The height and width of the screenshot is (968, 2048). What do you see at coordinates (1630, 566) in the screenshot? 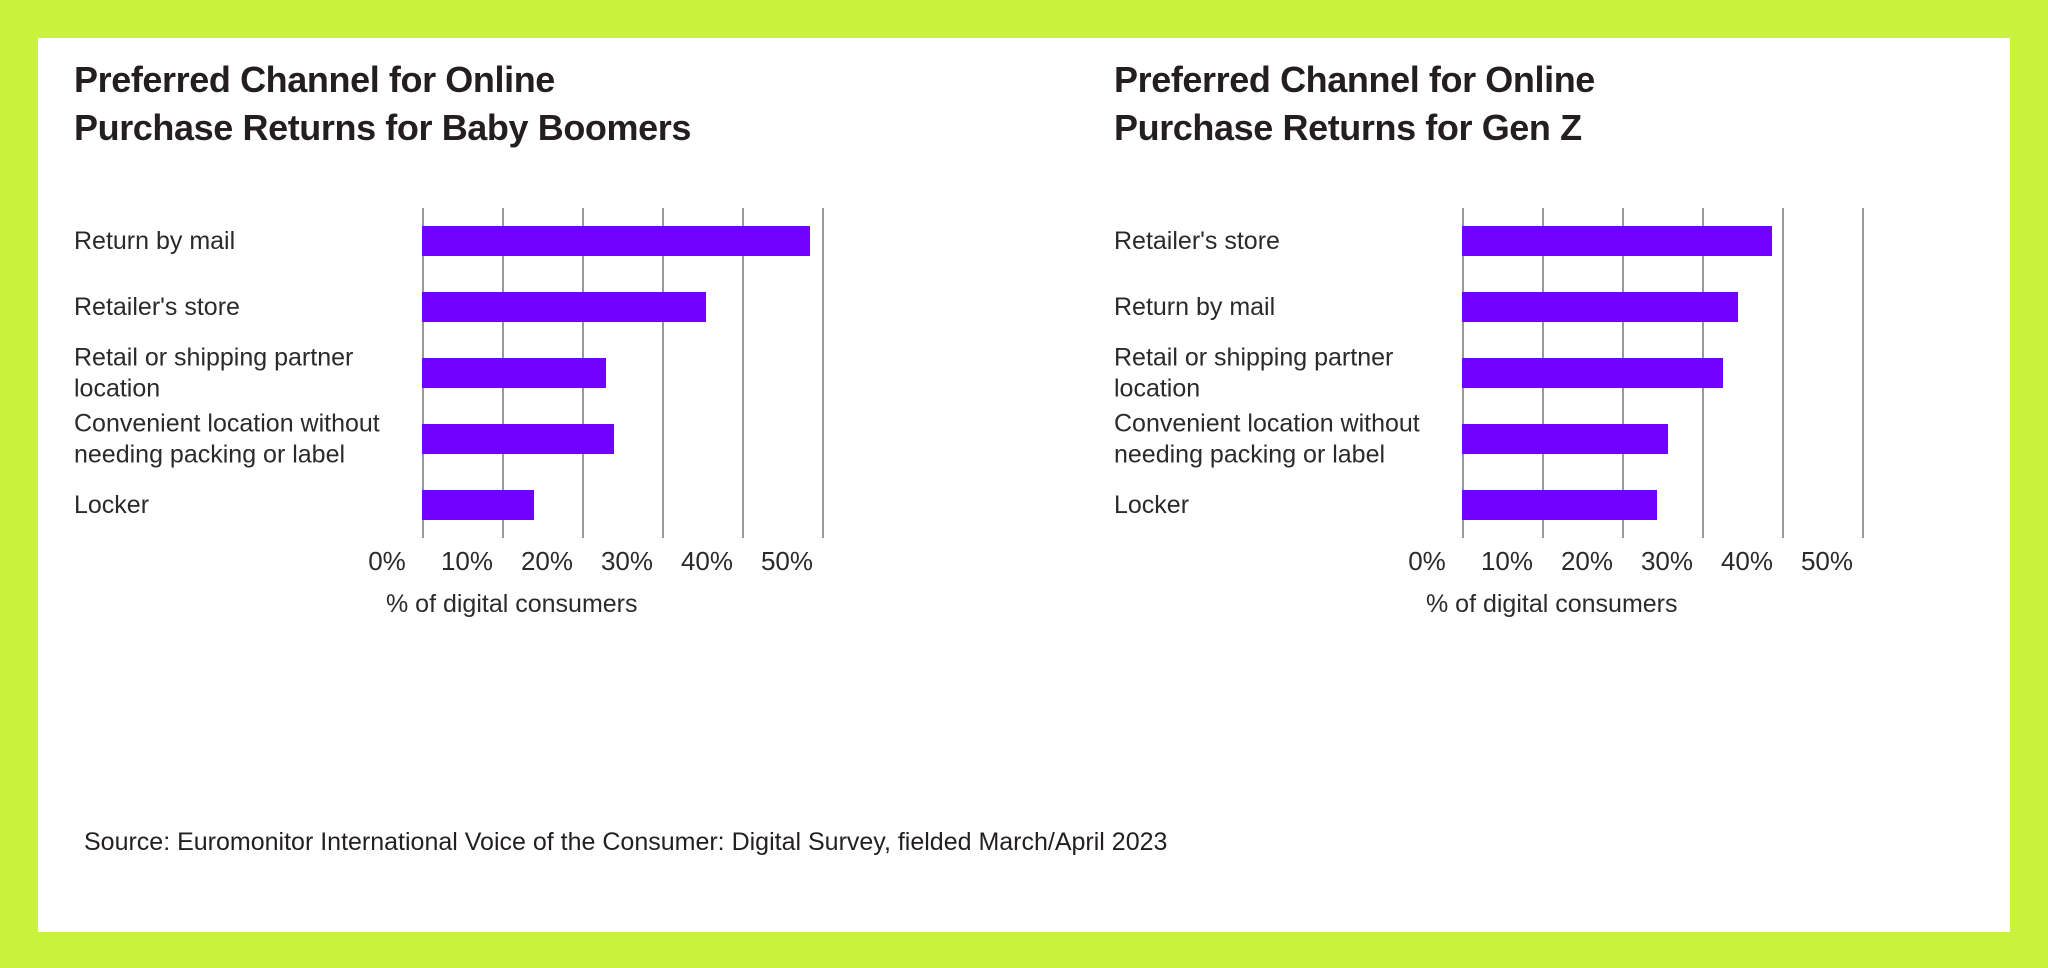
I see `x-axis-gen-z: 0% 10% 20% 30% 40% 50%` at bounding box center [1630, 566].